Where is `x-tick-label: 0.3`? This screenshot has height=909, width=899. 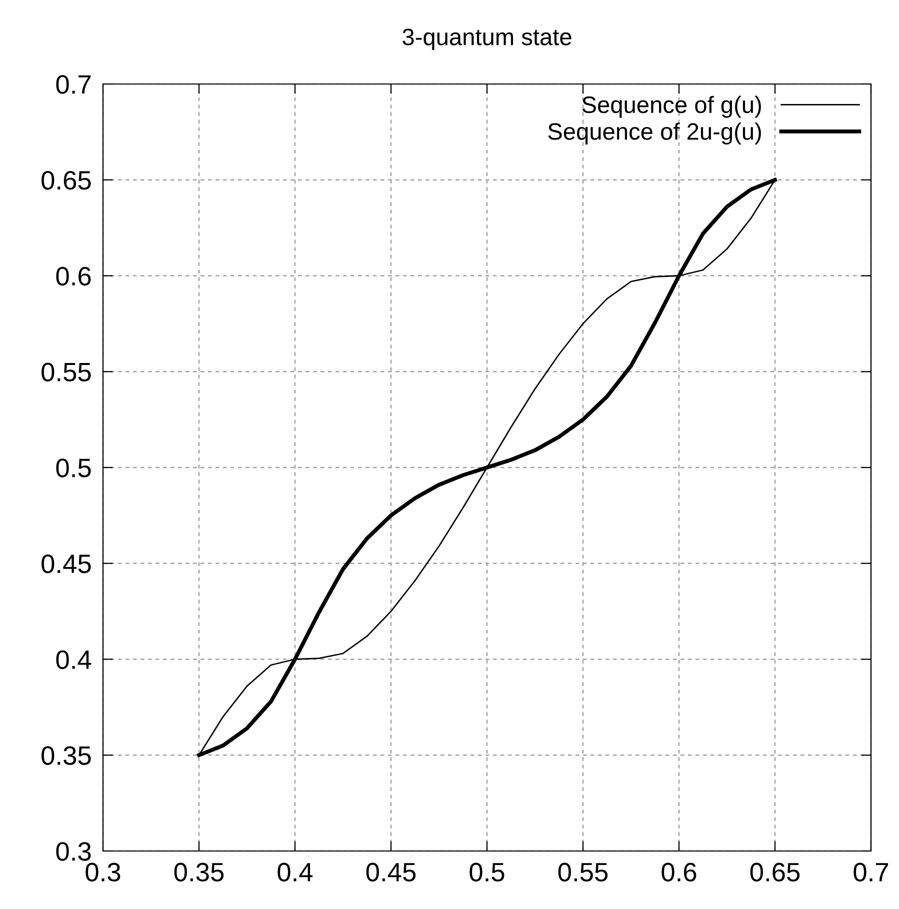 x-tick-label: 0.3 is located at coordinates (103, 872).